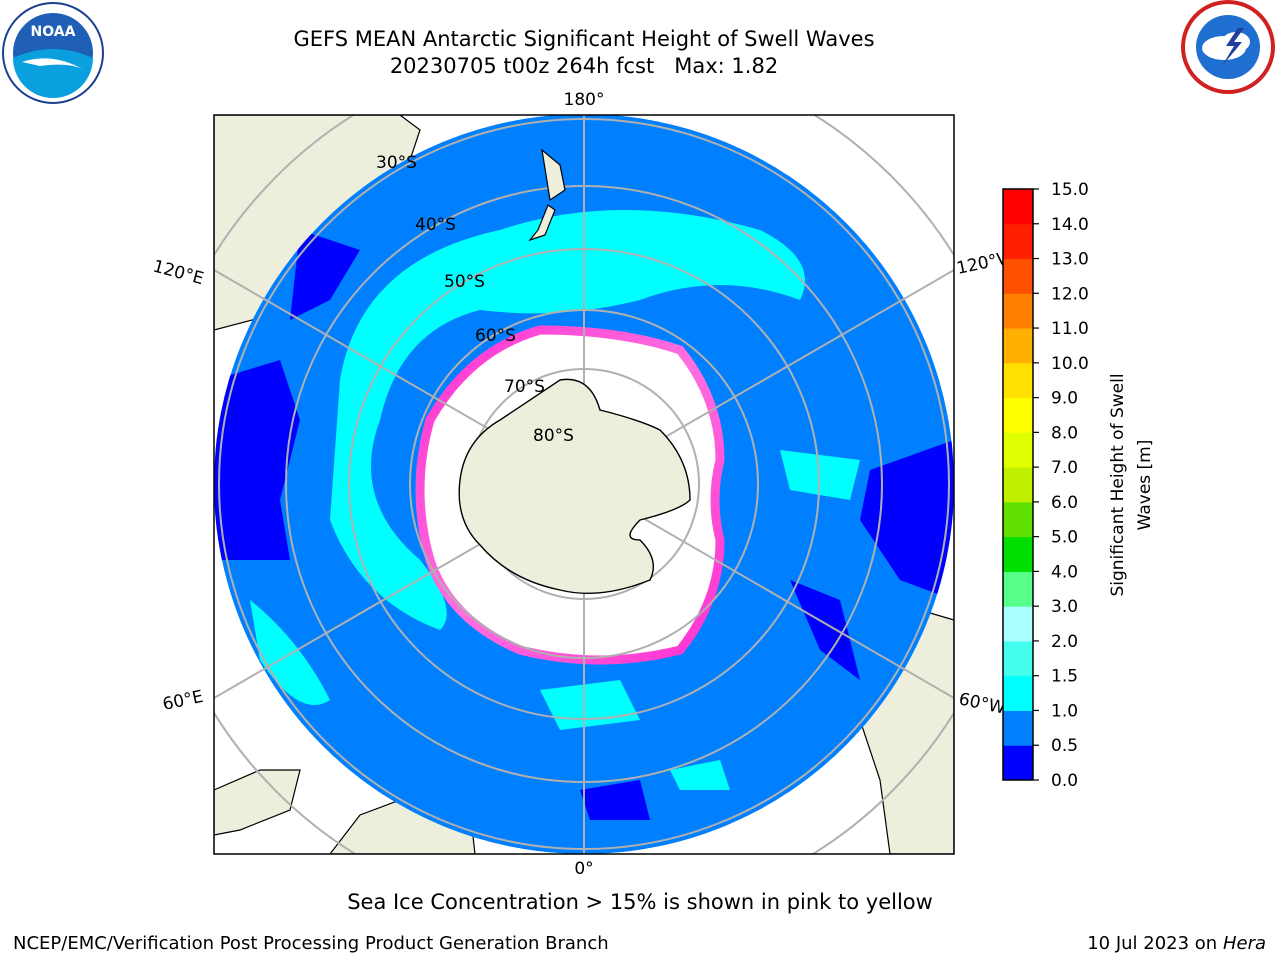 Image resolution: width=1280 pixels, height=960 pixels. Describe the element at coordinates (396, 163) in the screenshot. I see `lat-label-30s: 30°S` at that location.